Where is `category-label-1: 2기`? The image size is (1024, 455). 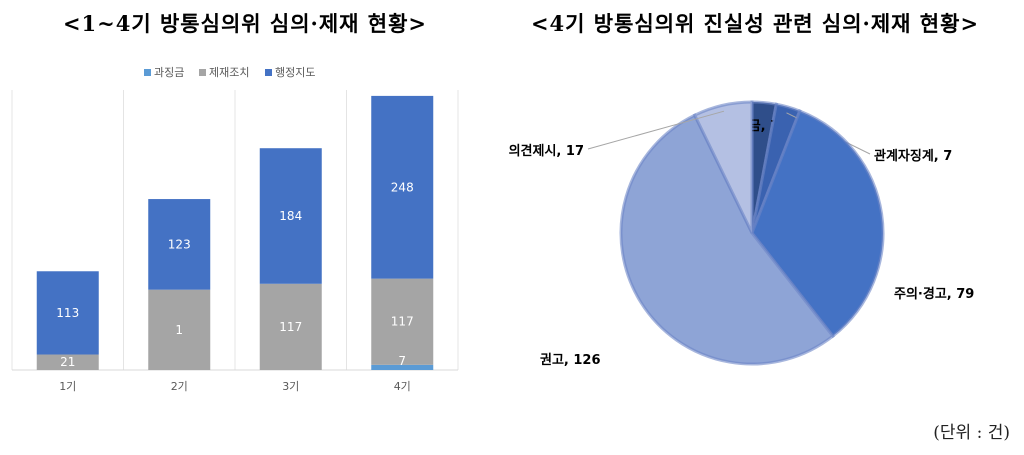
category-label-1: 2기 is located at coordinates (179, 386).